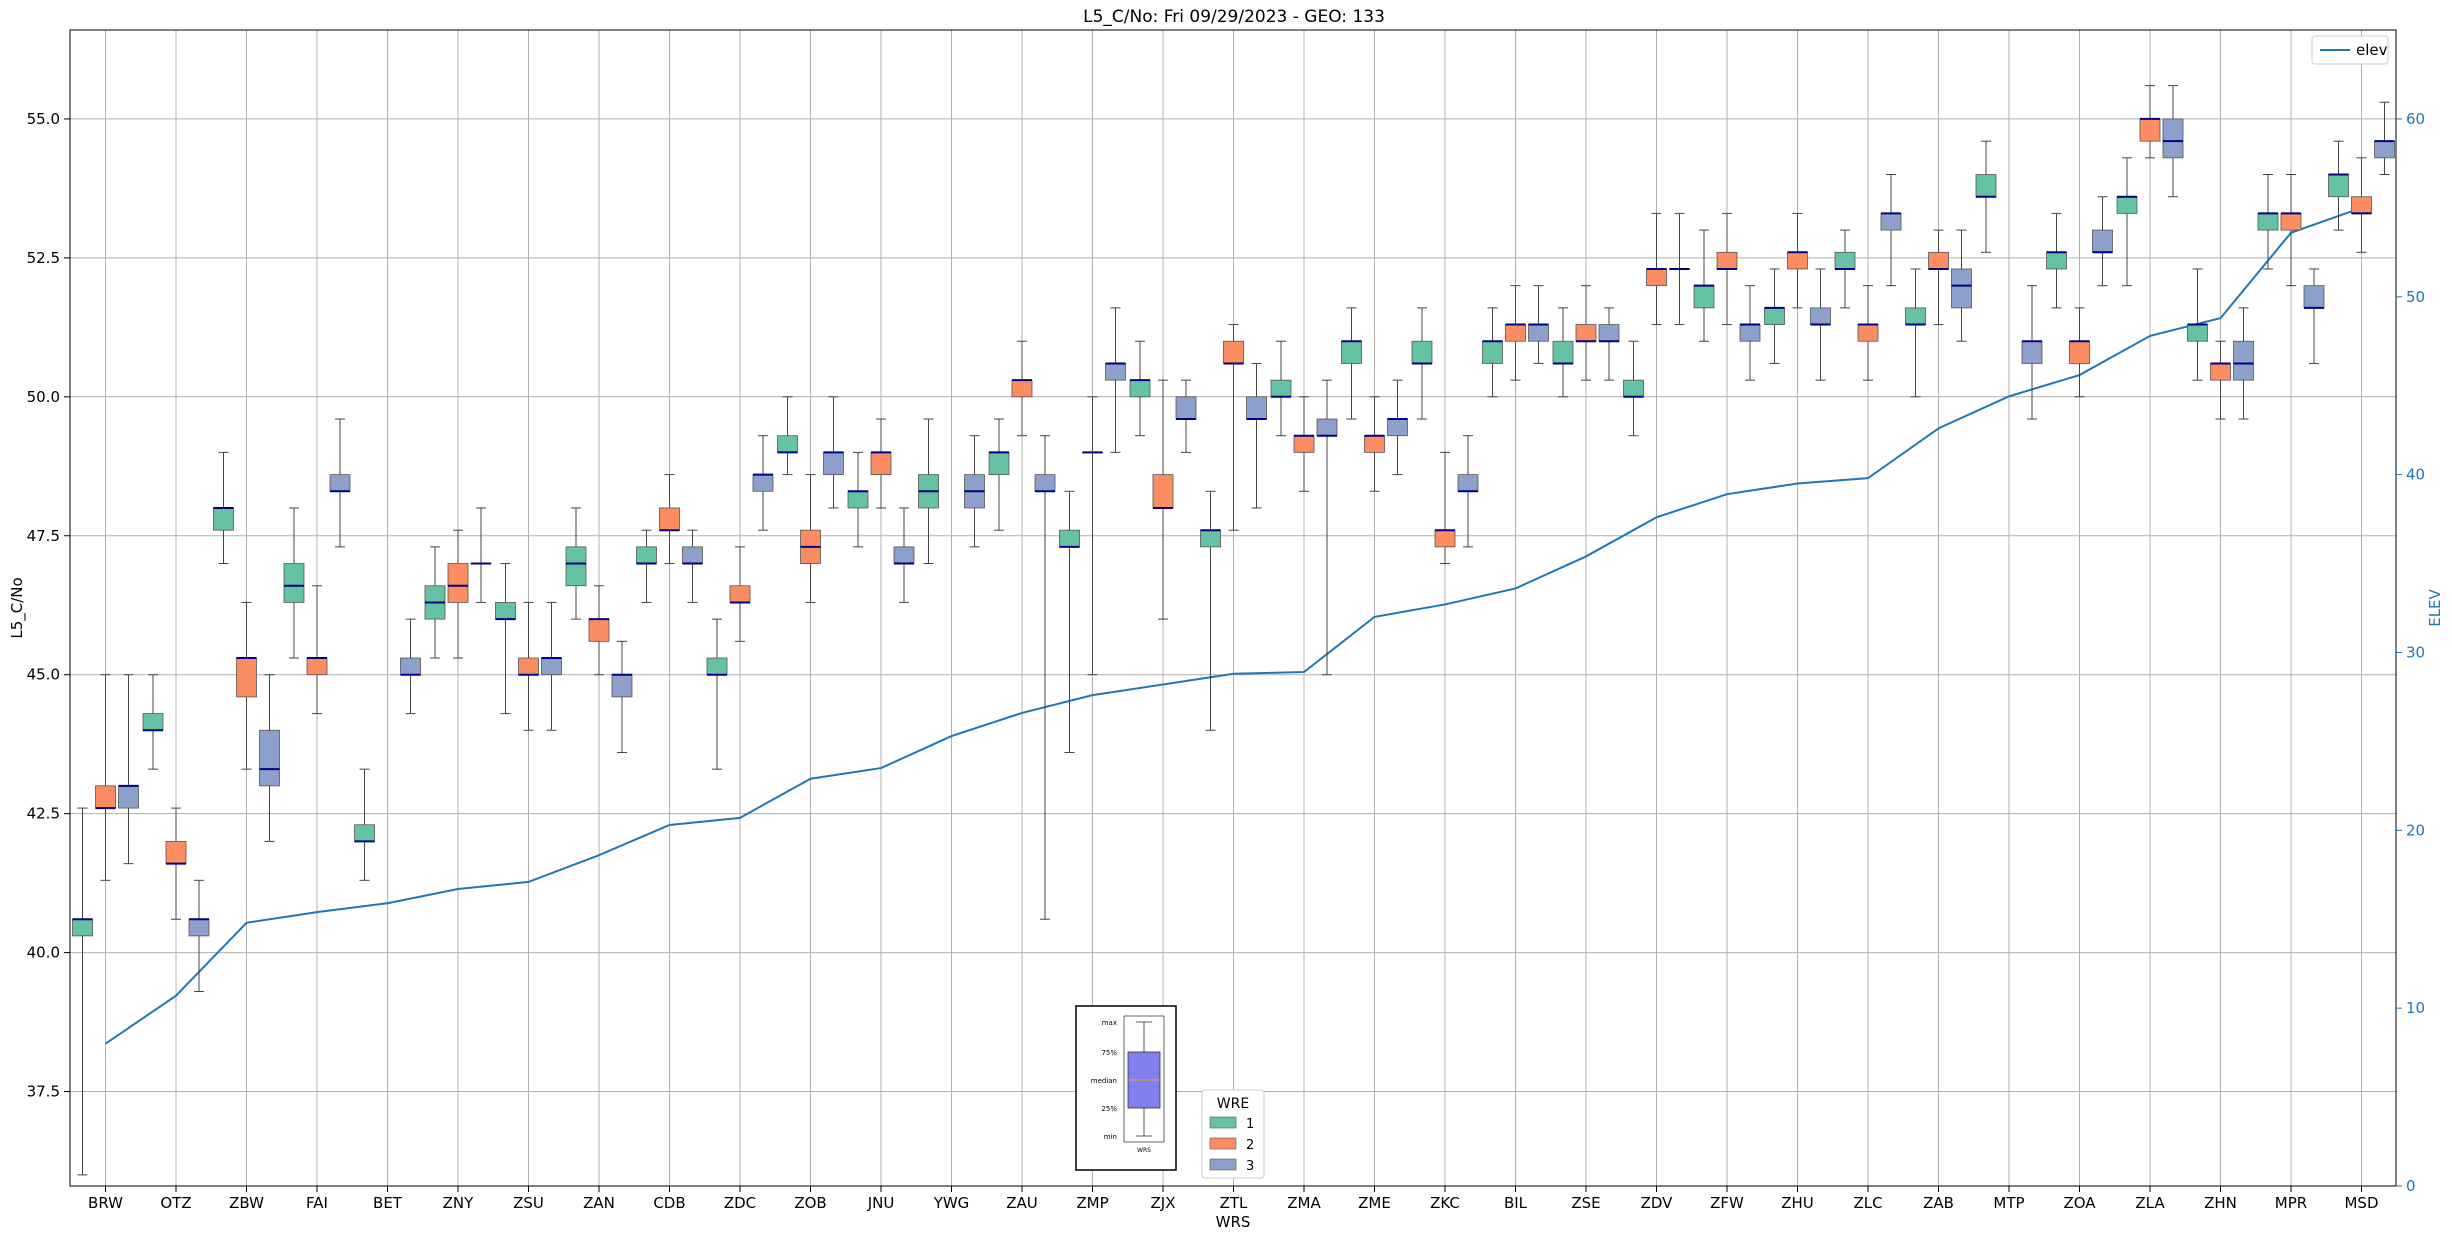 The width and height of the screenshot is (2452, 1238). What do you see at coordinates (2435, 607) in the screenshot?
I see `right-axis-label: ELEV` at bounding box center [2435, 607].